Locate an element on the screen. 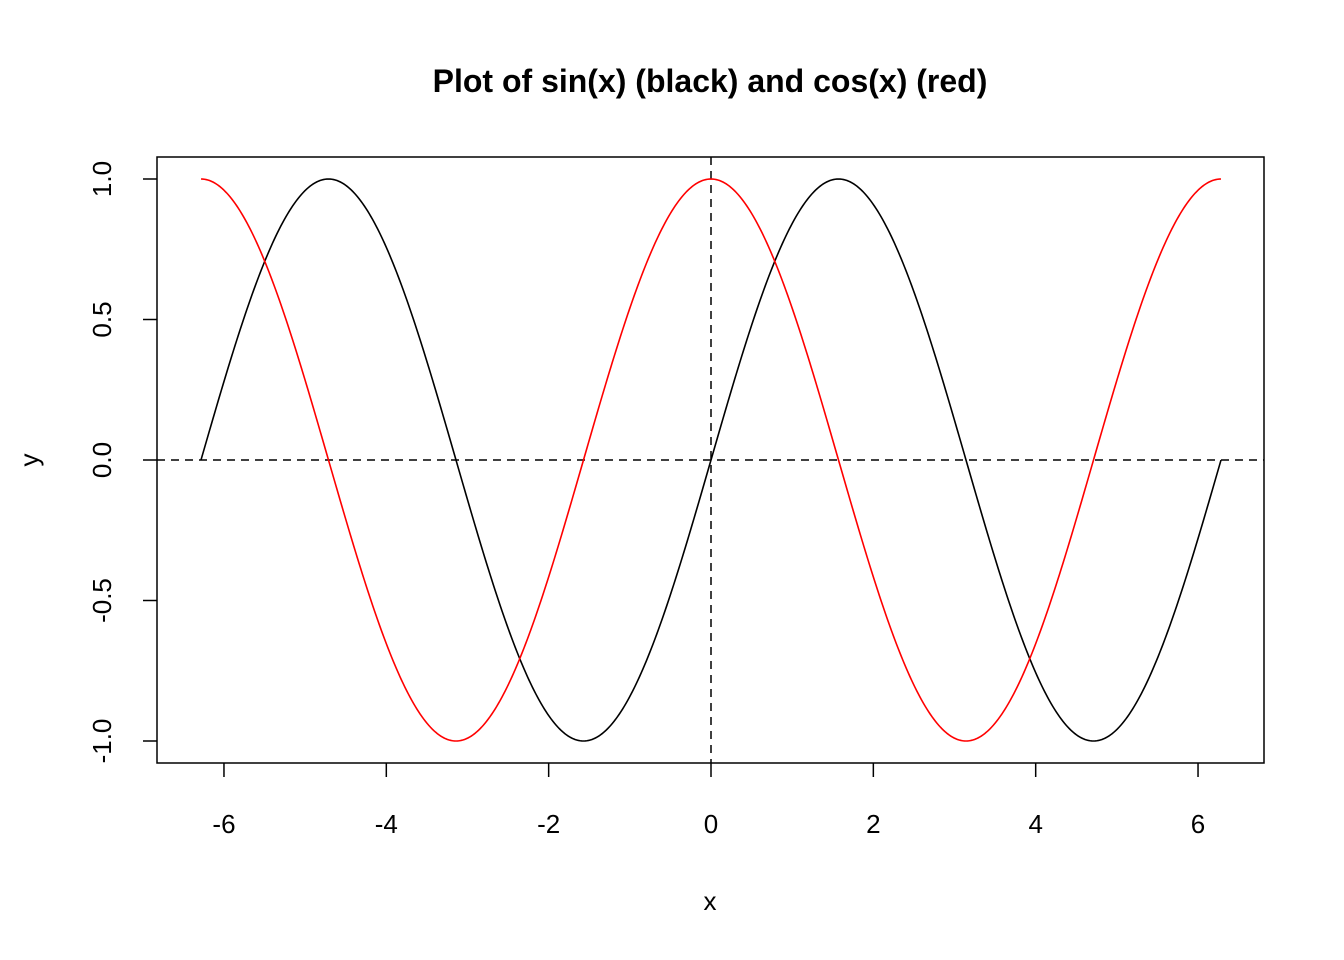  x-tick-label: -2 is located at coordinates (548, 824).